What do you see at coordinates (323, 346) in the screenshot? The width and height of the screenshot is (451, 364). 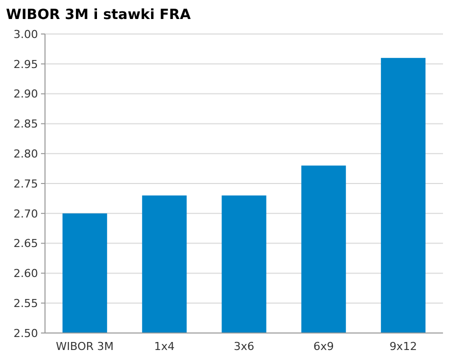 I see `x-tick-label: 6x9` at bounding box center [323, 346].